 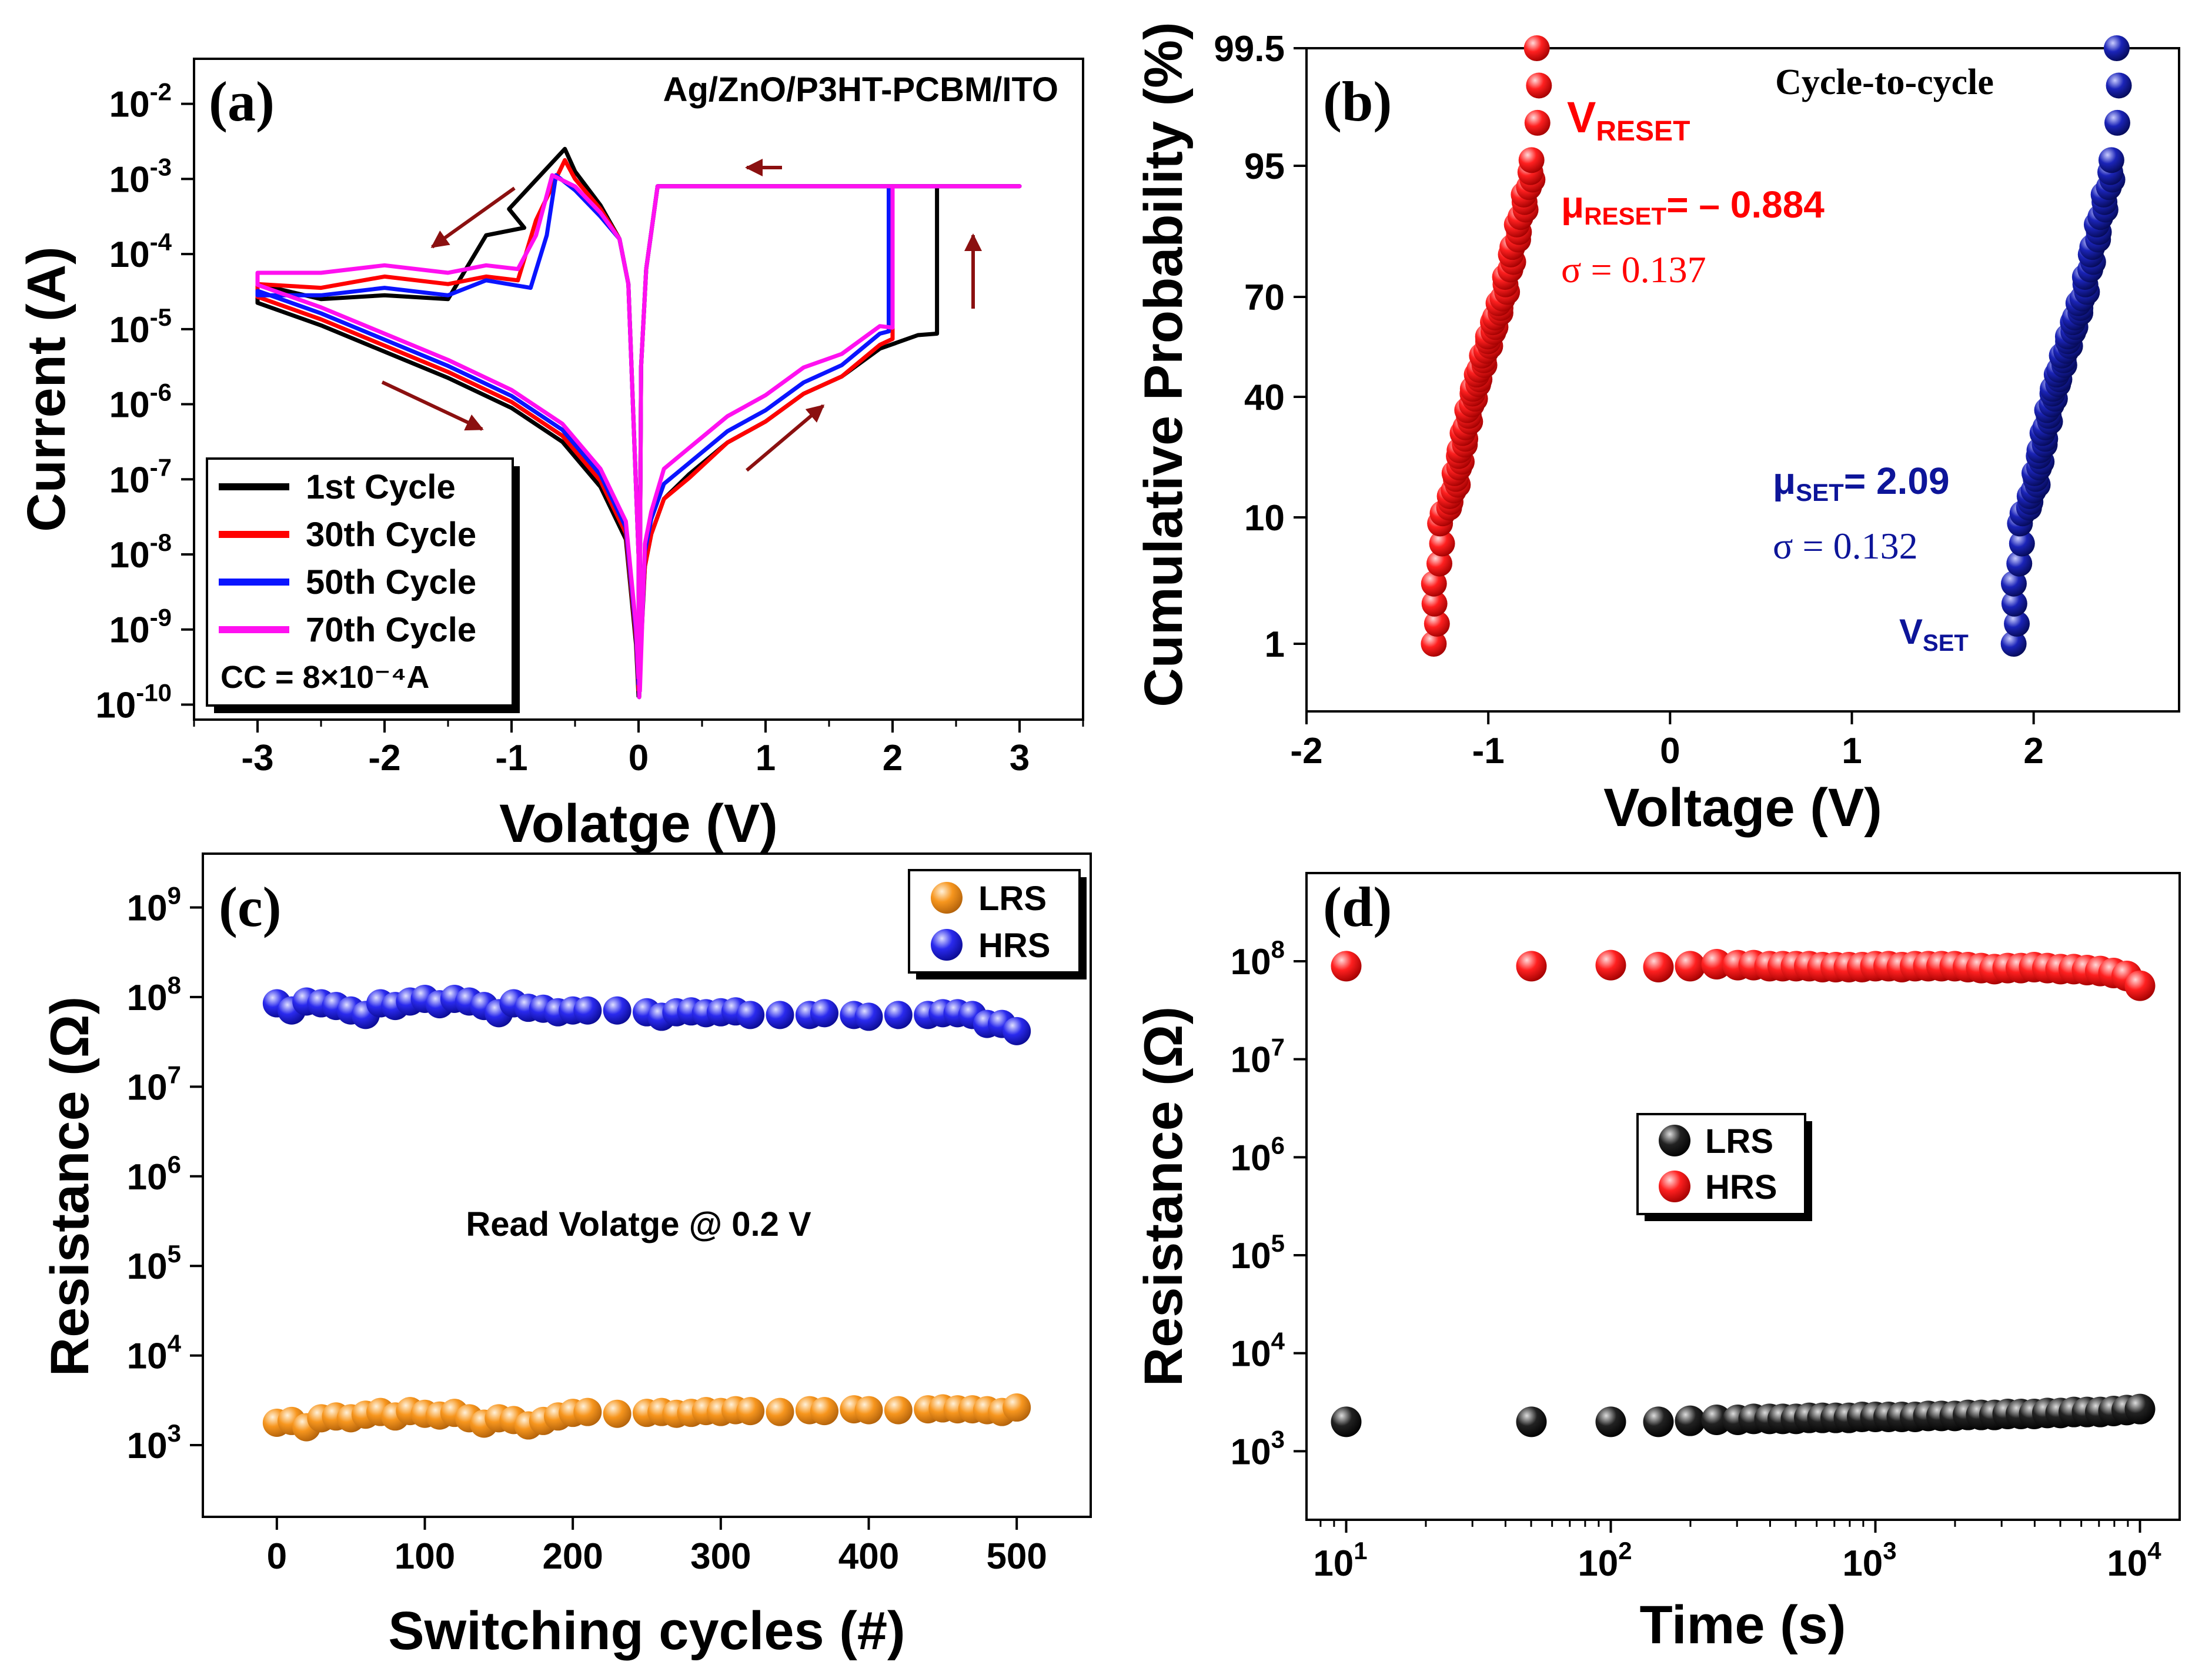 I want to click on panel-b-title: Cycle-to-cycle, so click(x=1884, y=82).